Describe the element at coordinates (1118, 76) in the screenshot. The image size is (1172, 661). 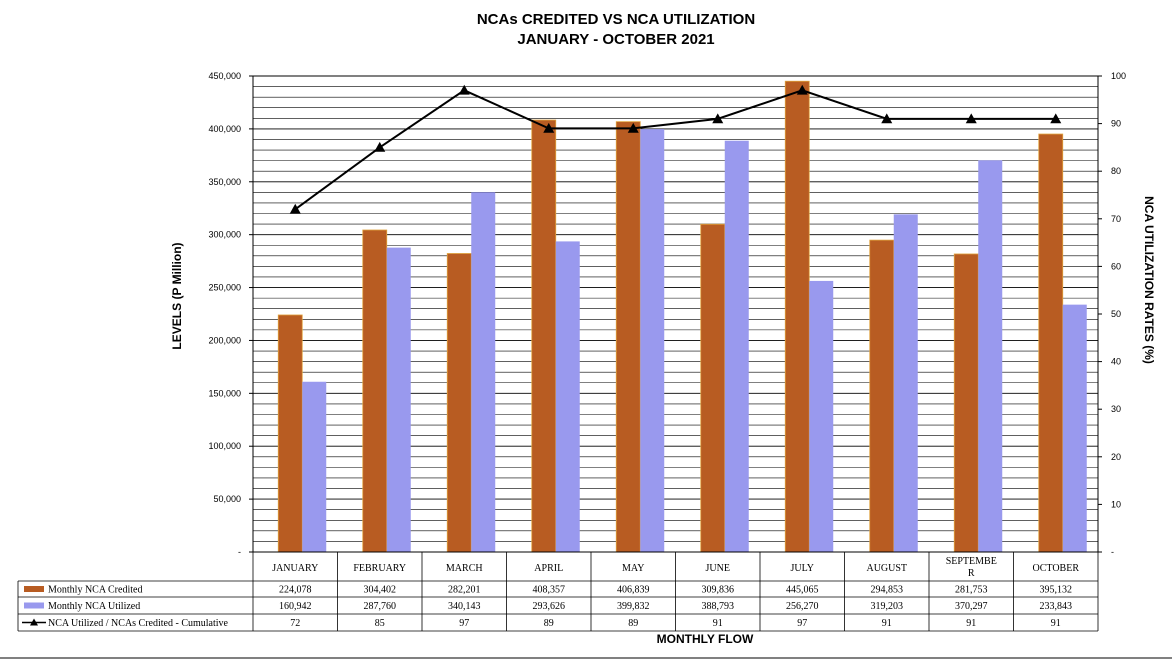
I see `y2-tick-label: 100` at that location.